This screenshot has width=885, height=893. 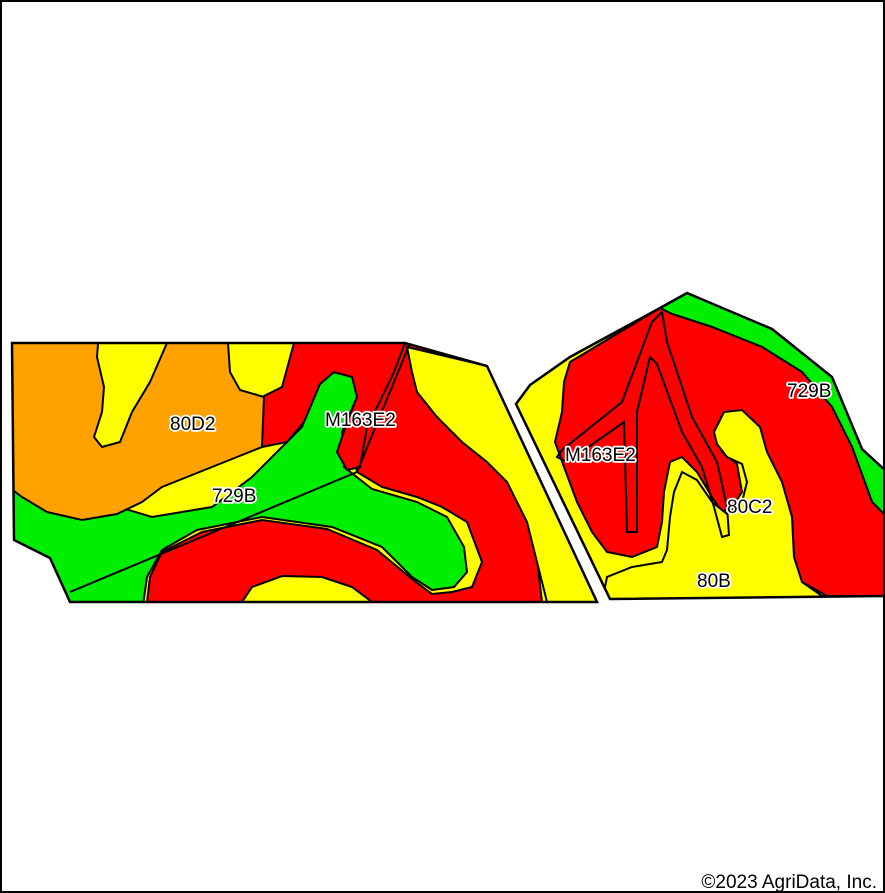 I want to click on division-line-diagonal, so click(x=213, y=532).